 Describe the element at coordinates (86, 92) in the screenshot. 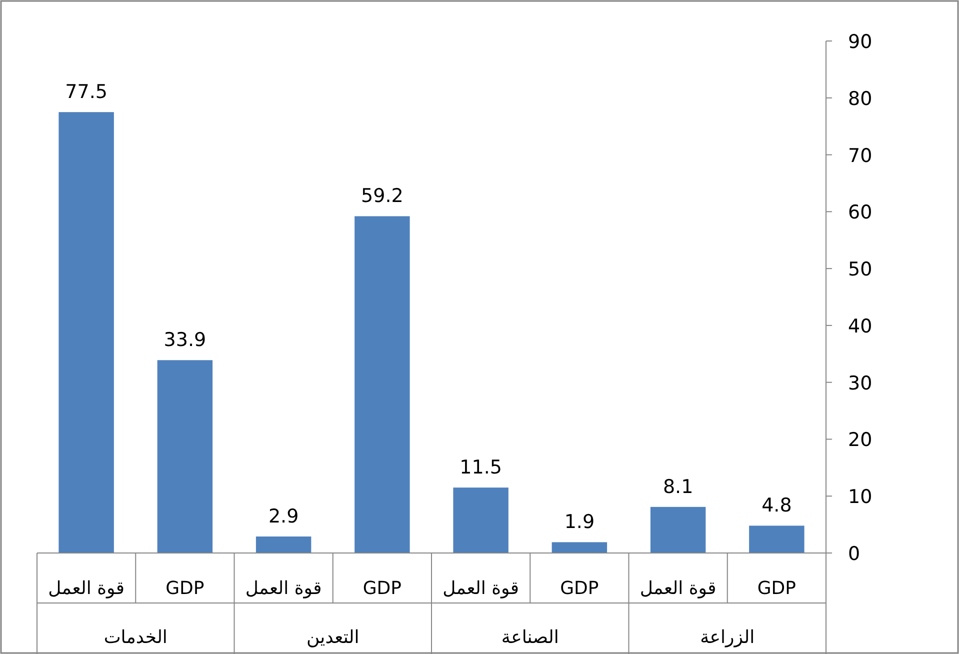

I see `data-label: 77.5` at that location.